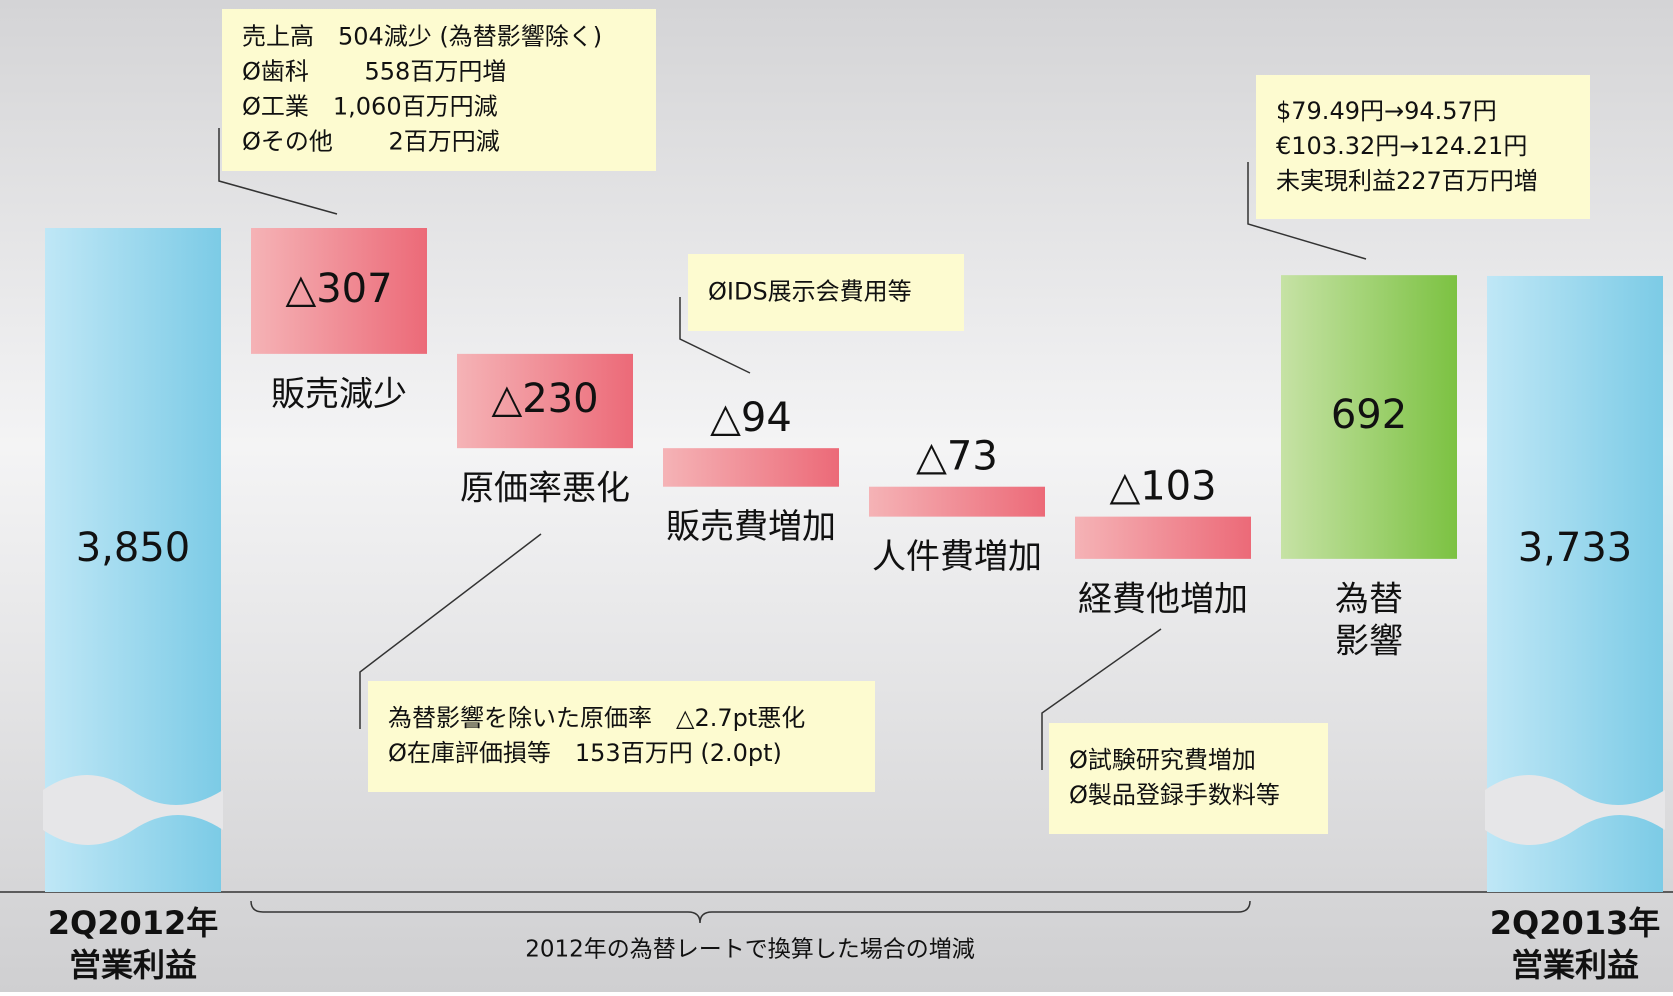 This screenshot has height=996, width=1673. What do you see at coordinates (1401, 146) in the screenshot?
I see `callout-text: €103.32円→124.21円` at bounding box center [1401, 146].